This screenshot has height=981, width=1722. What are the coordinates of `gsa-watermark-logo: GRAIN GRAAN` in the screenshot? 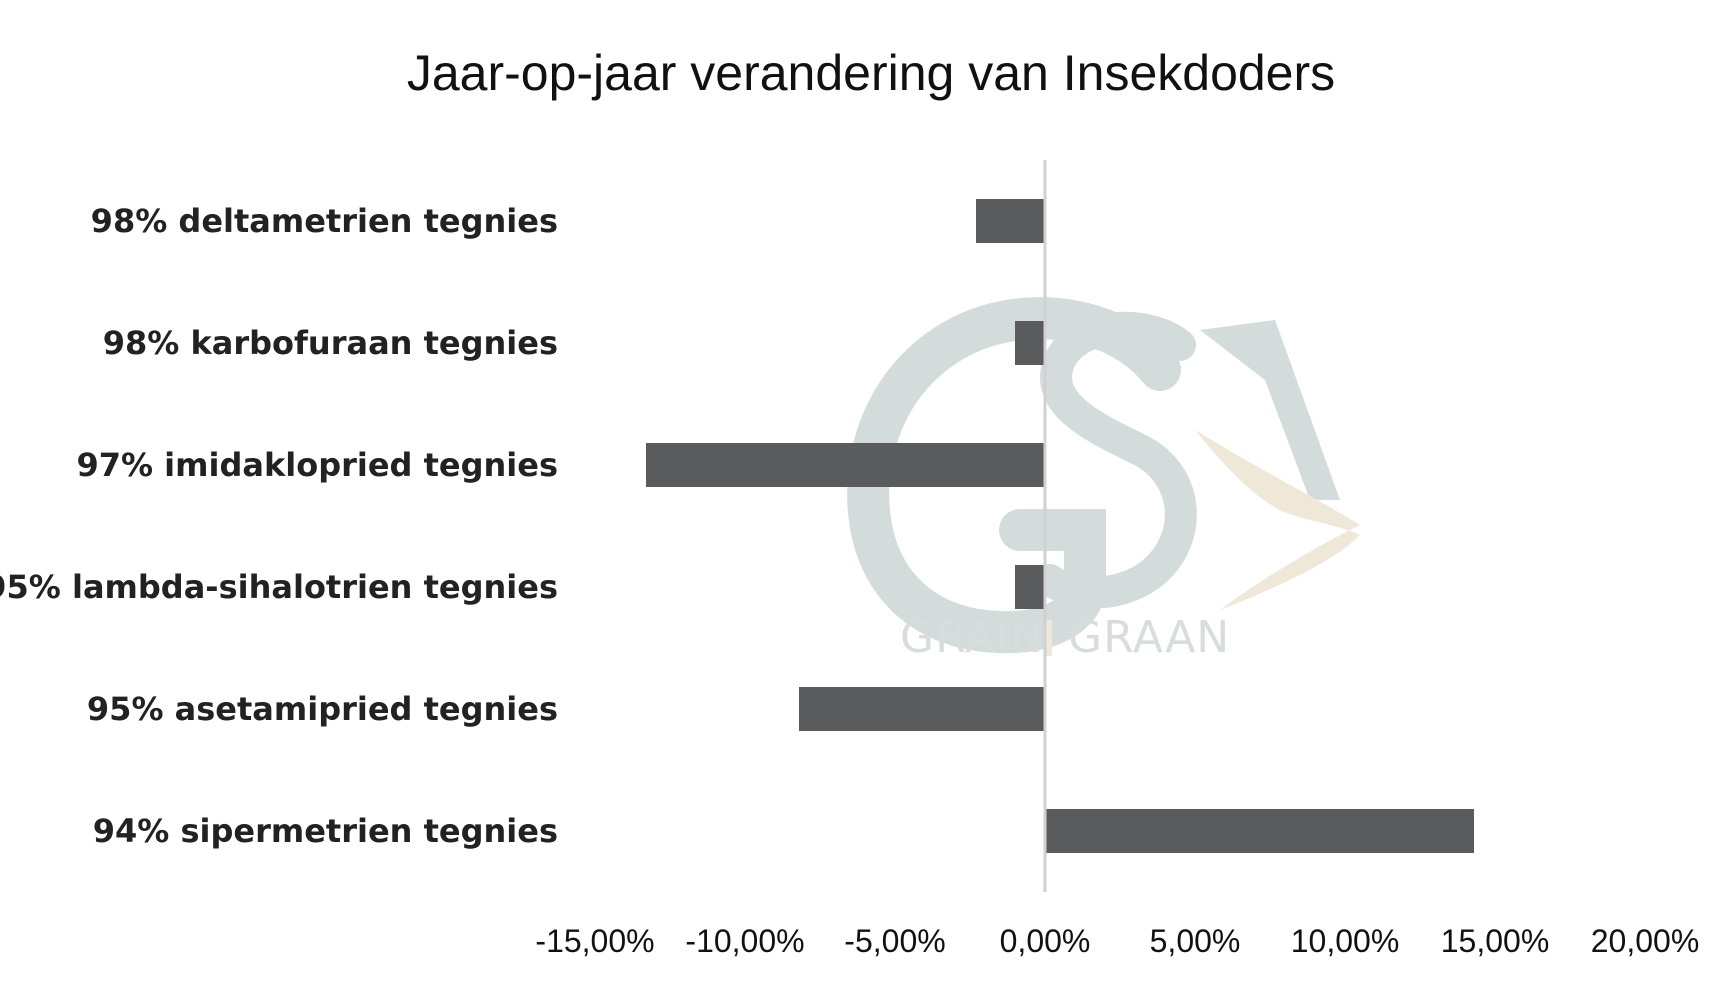 It's located at (1103, 480).